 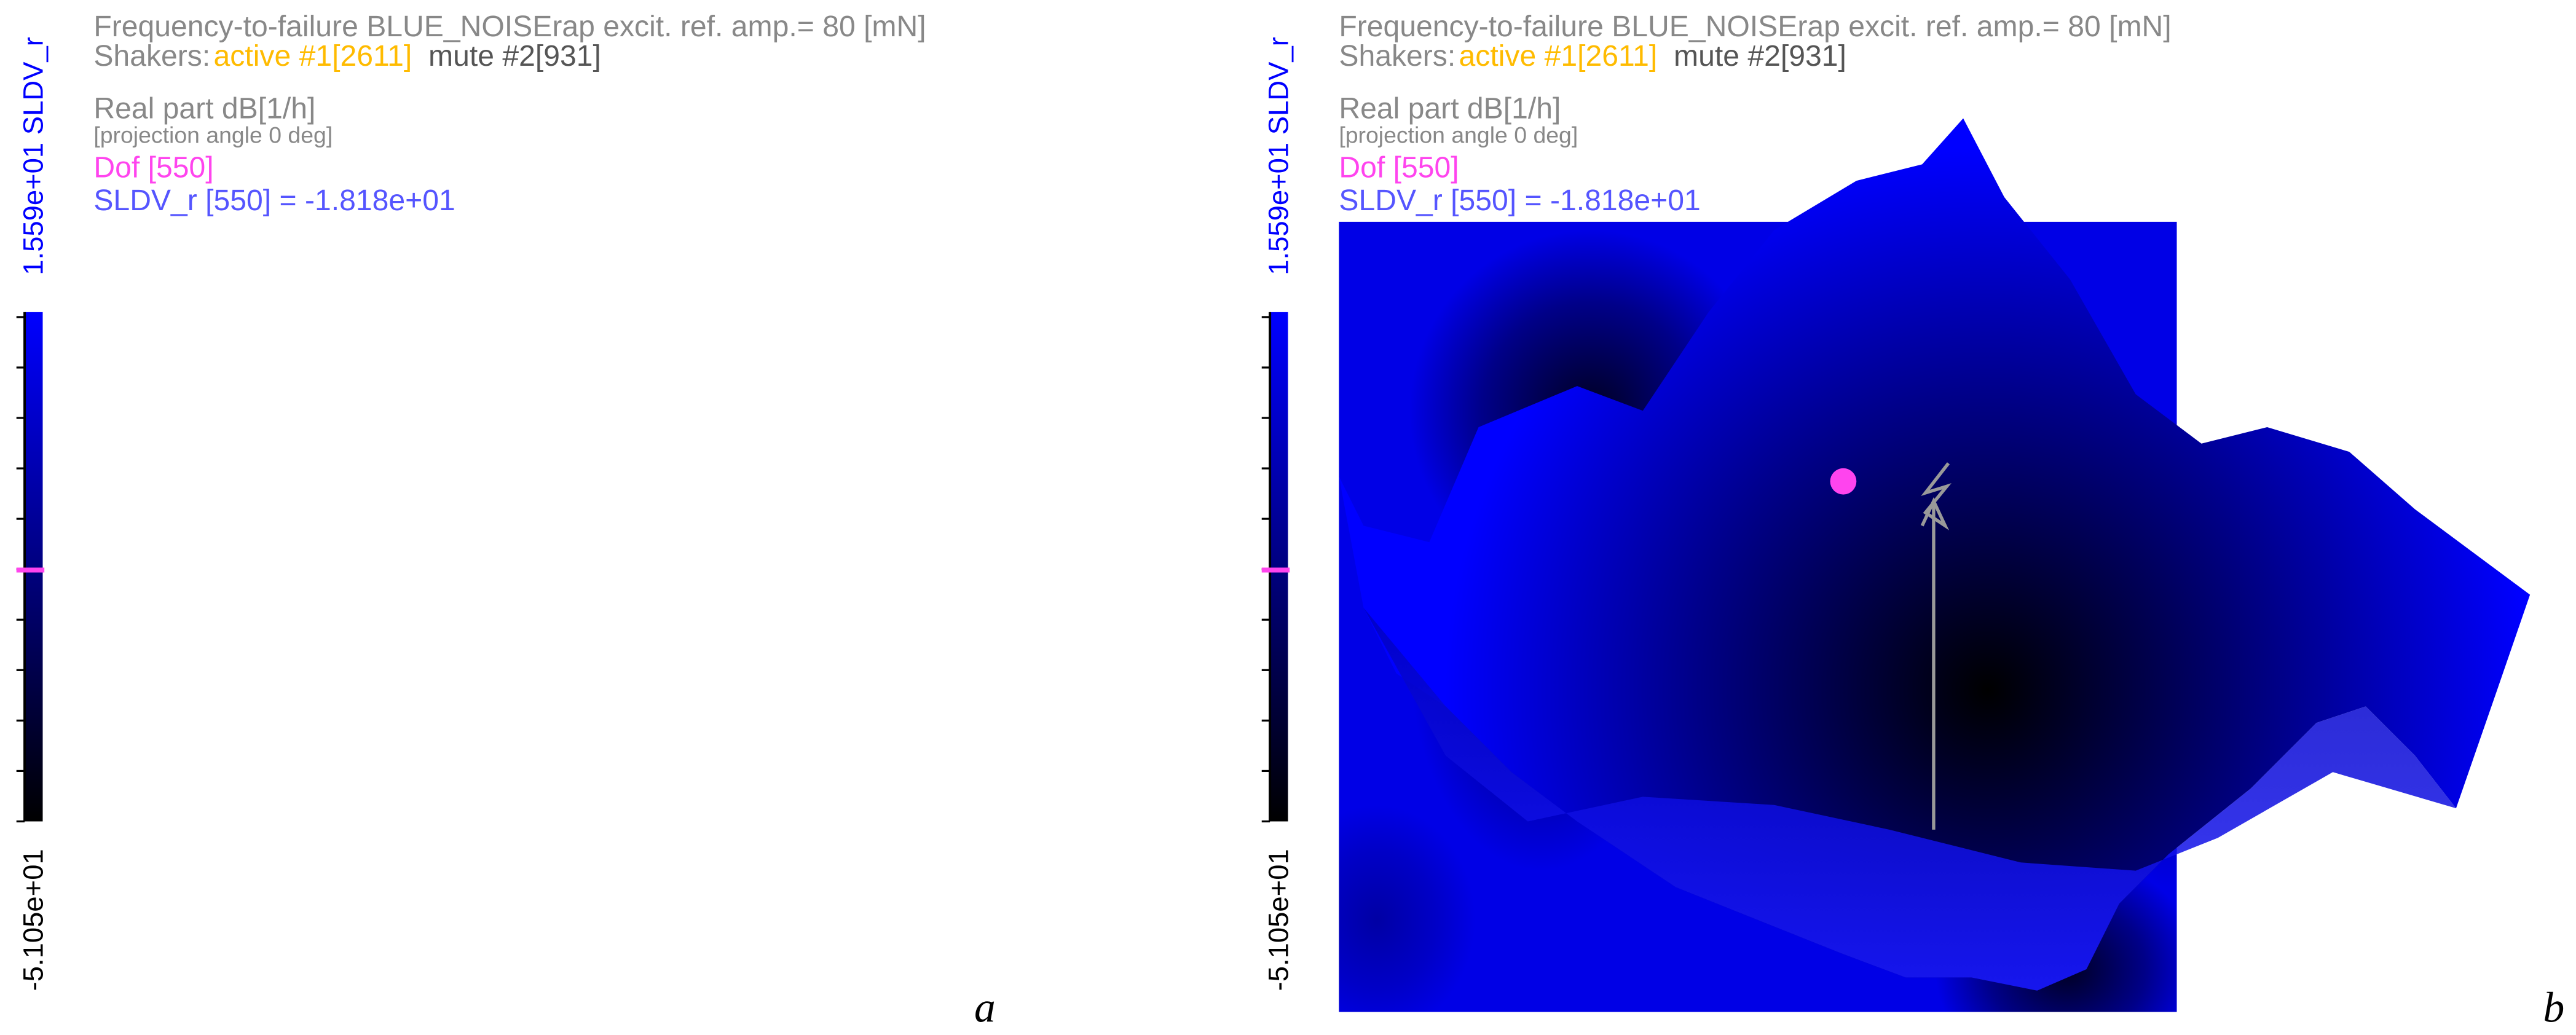 I want to click on caption: b, so click(x=2554, y=1009).